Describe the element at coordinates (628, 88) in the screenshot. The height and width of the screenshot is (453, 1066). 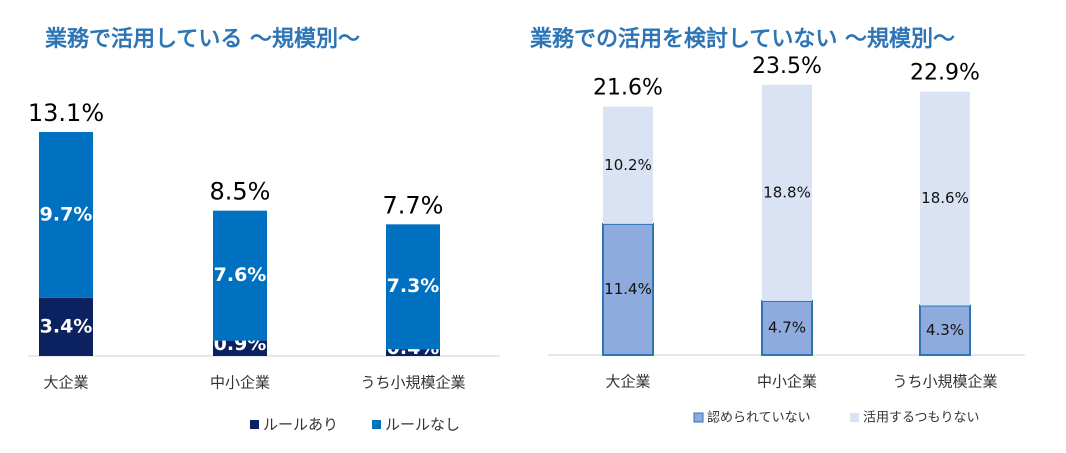
I see `total-label: 21.6%` at that location.